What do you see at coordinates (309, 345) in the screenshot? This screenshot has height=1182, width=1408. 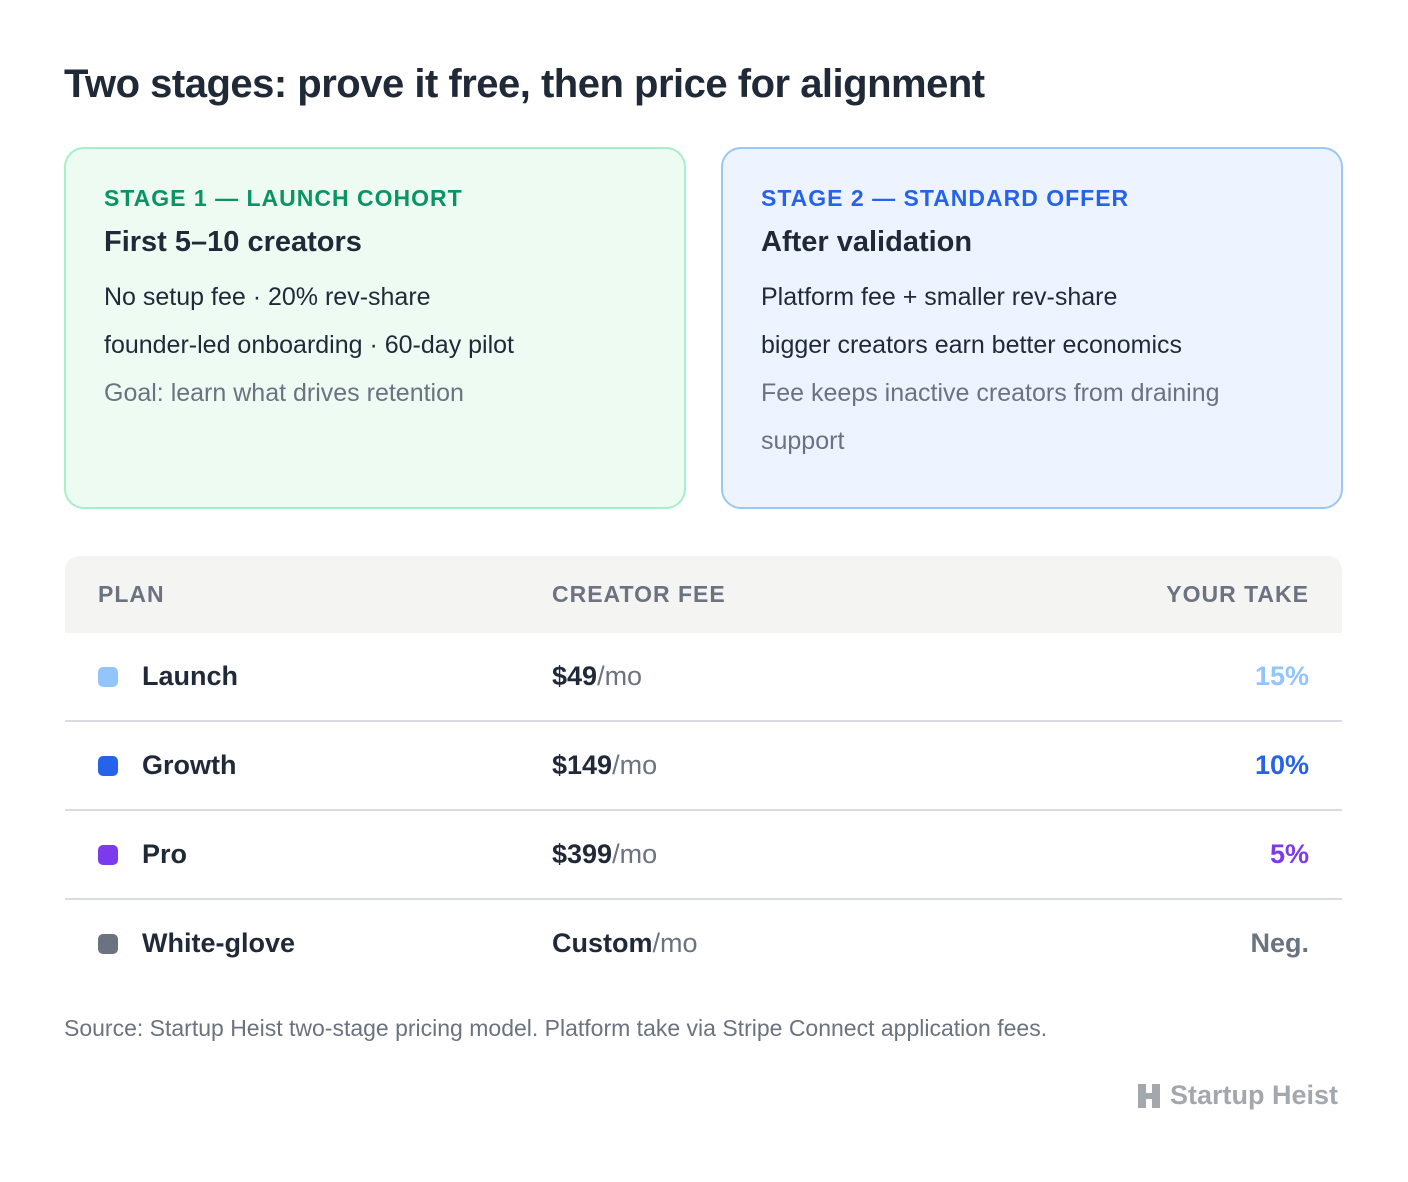 I see `stage-line: founder-led onboarding · 60-day pilot` at bounding box center [309, 345].